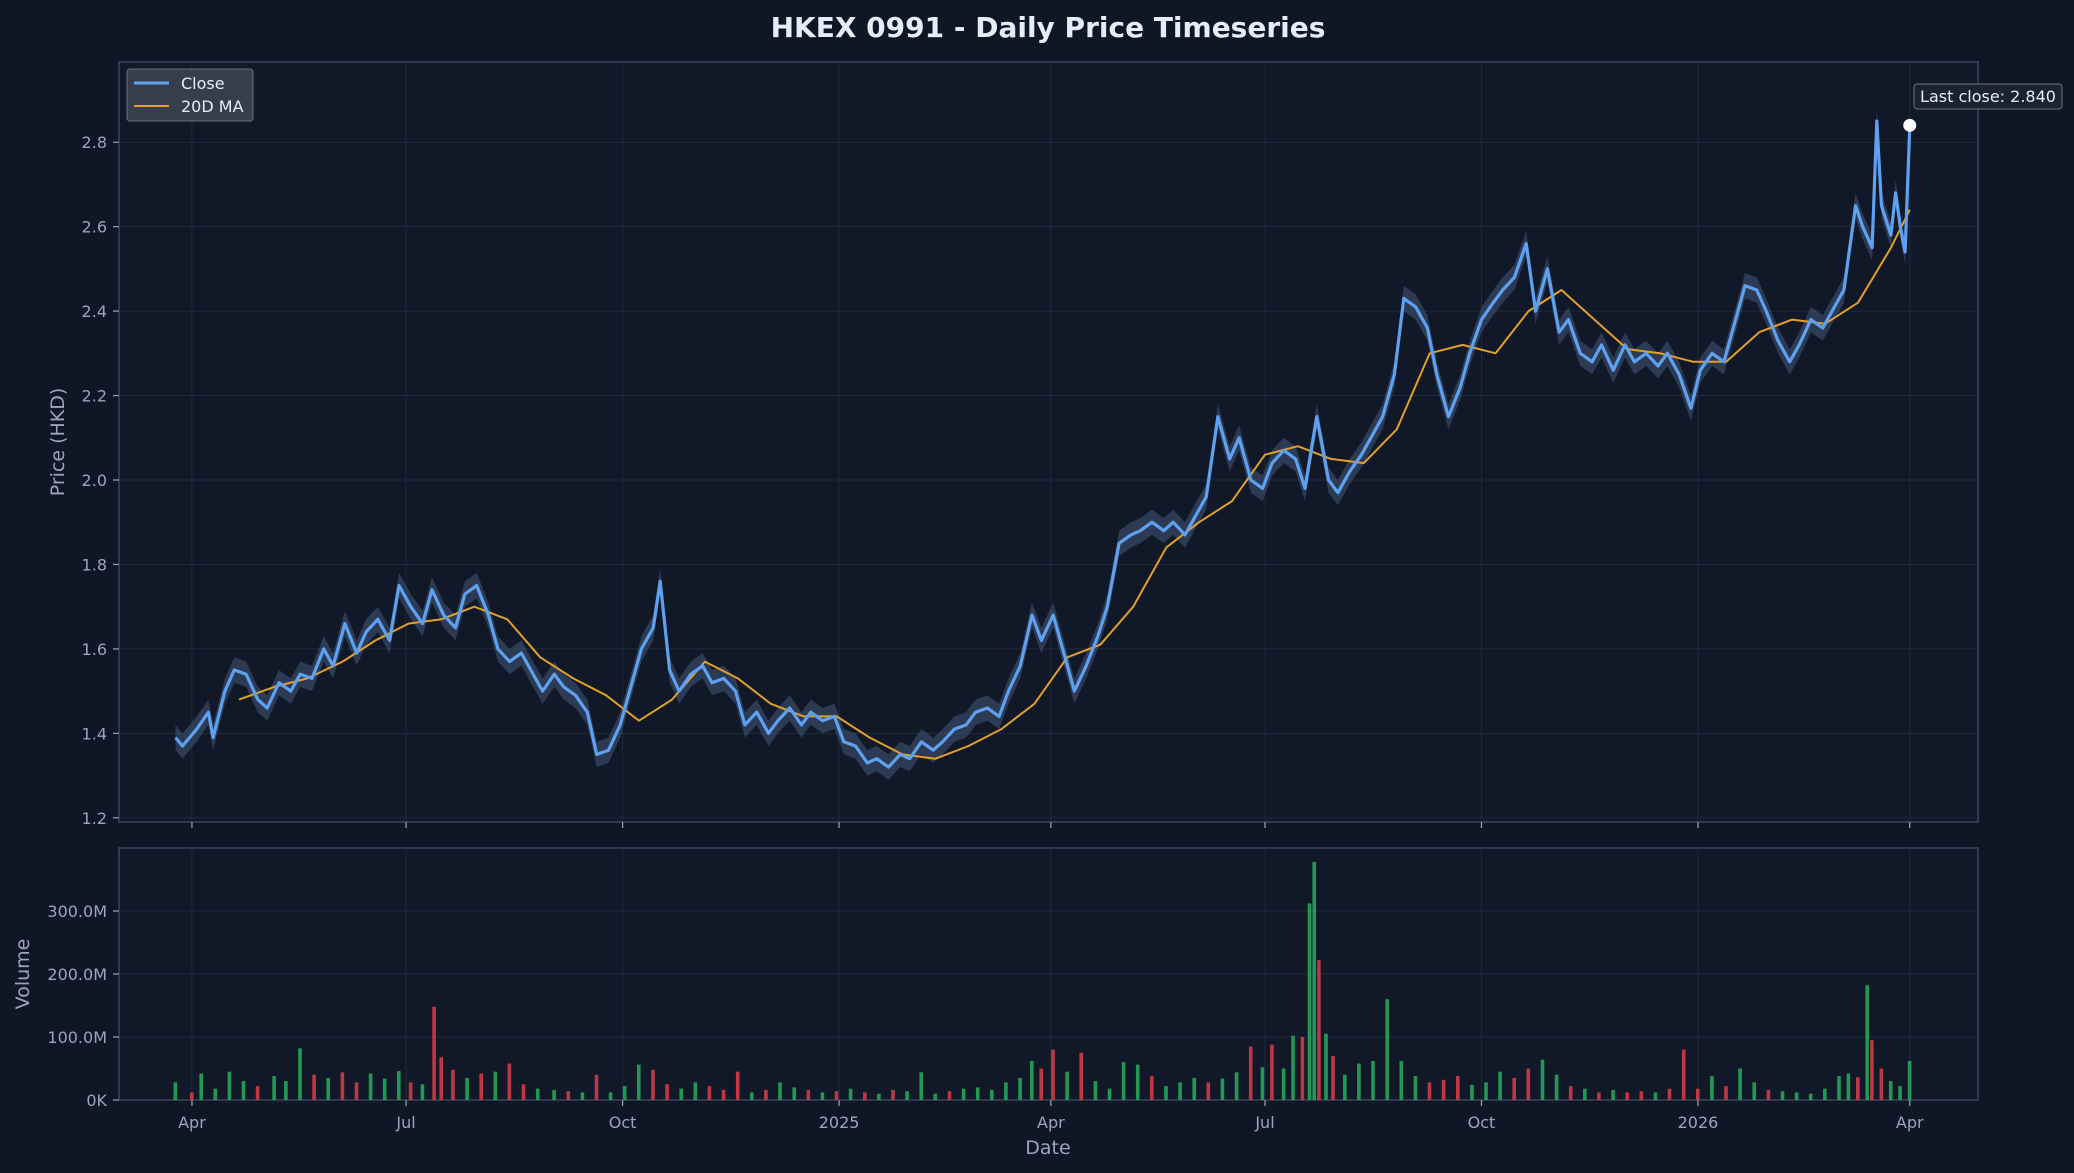 This screenshot has width=2074, height=1173. Describe the element at coordinates (23, 974) in the screenshot. I see `volume-y-axis-label: Volume` at that location.